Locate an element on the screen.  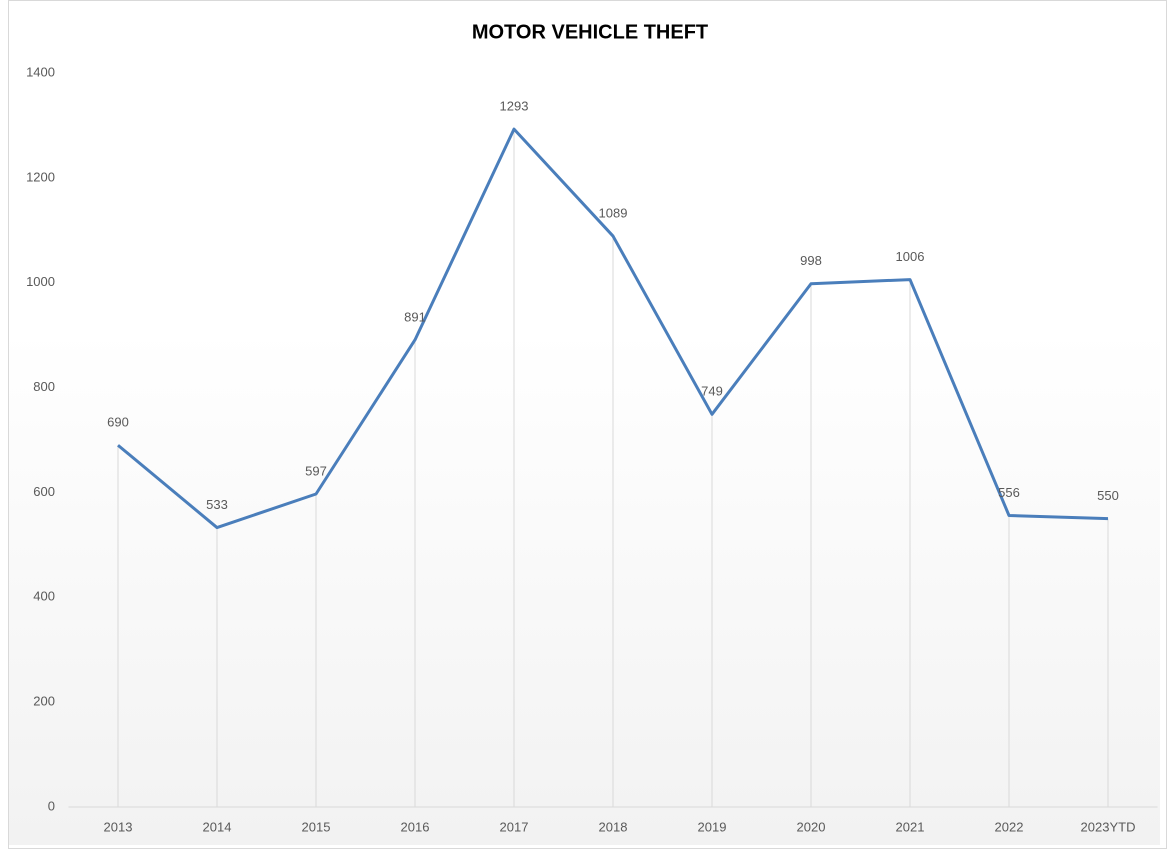
data-label: 550 is located at coordinates (1108, 495).